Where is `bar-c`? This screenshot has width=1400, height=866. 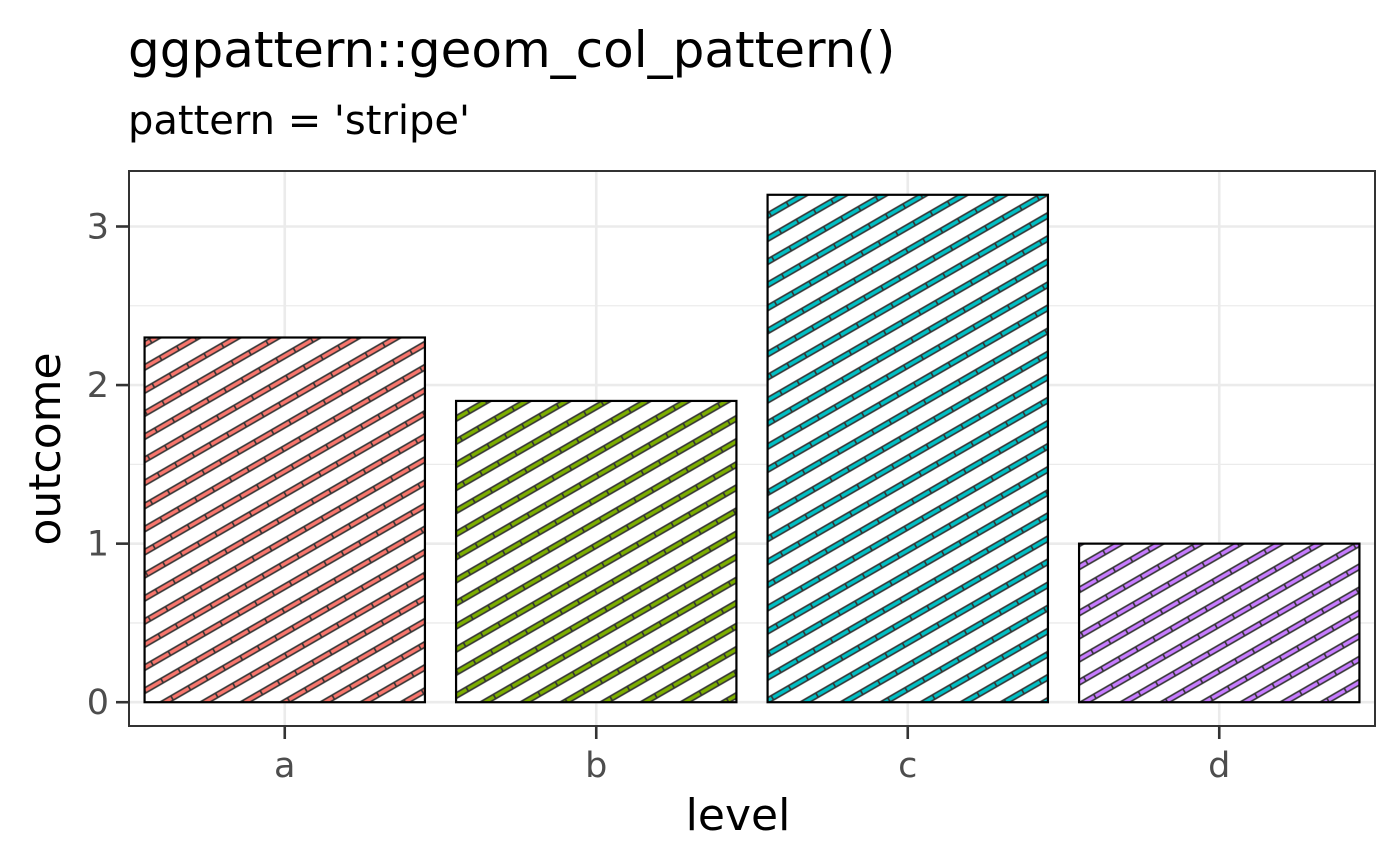
bar-c is located at coordinates (908, 448).